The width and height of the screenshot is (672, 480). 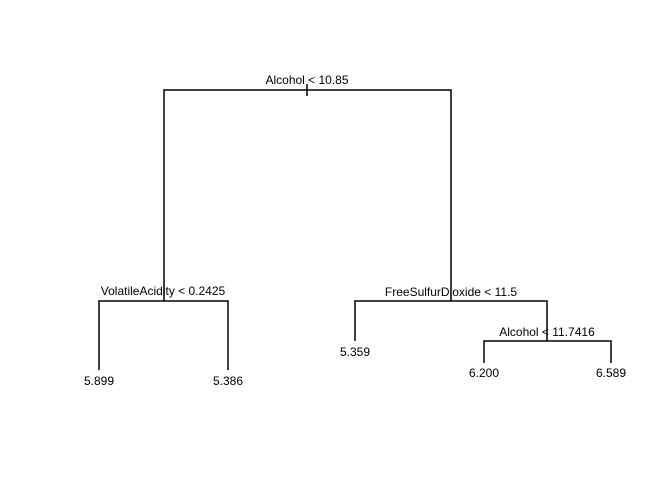 What do you see at coordinates (451, 320) in the screenshot?
I see `right-split-branch` at bounding box center [451, 320].